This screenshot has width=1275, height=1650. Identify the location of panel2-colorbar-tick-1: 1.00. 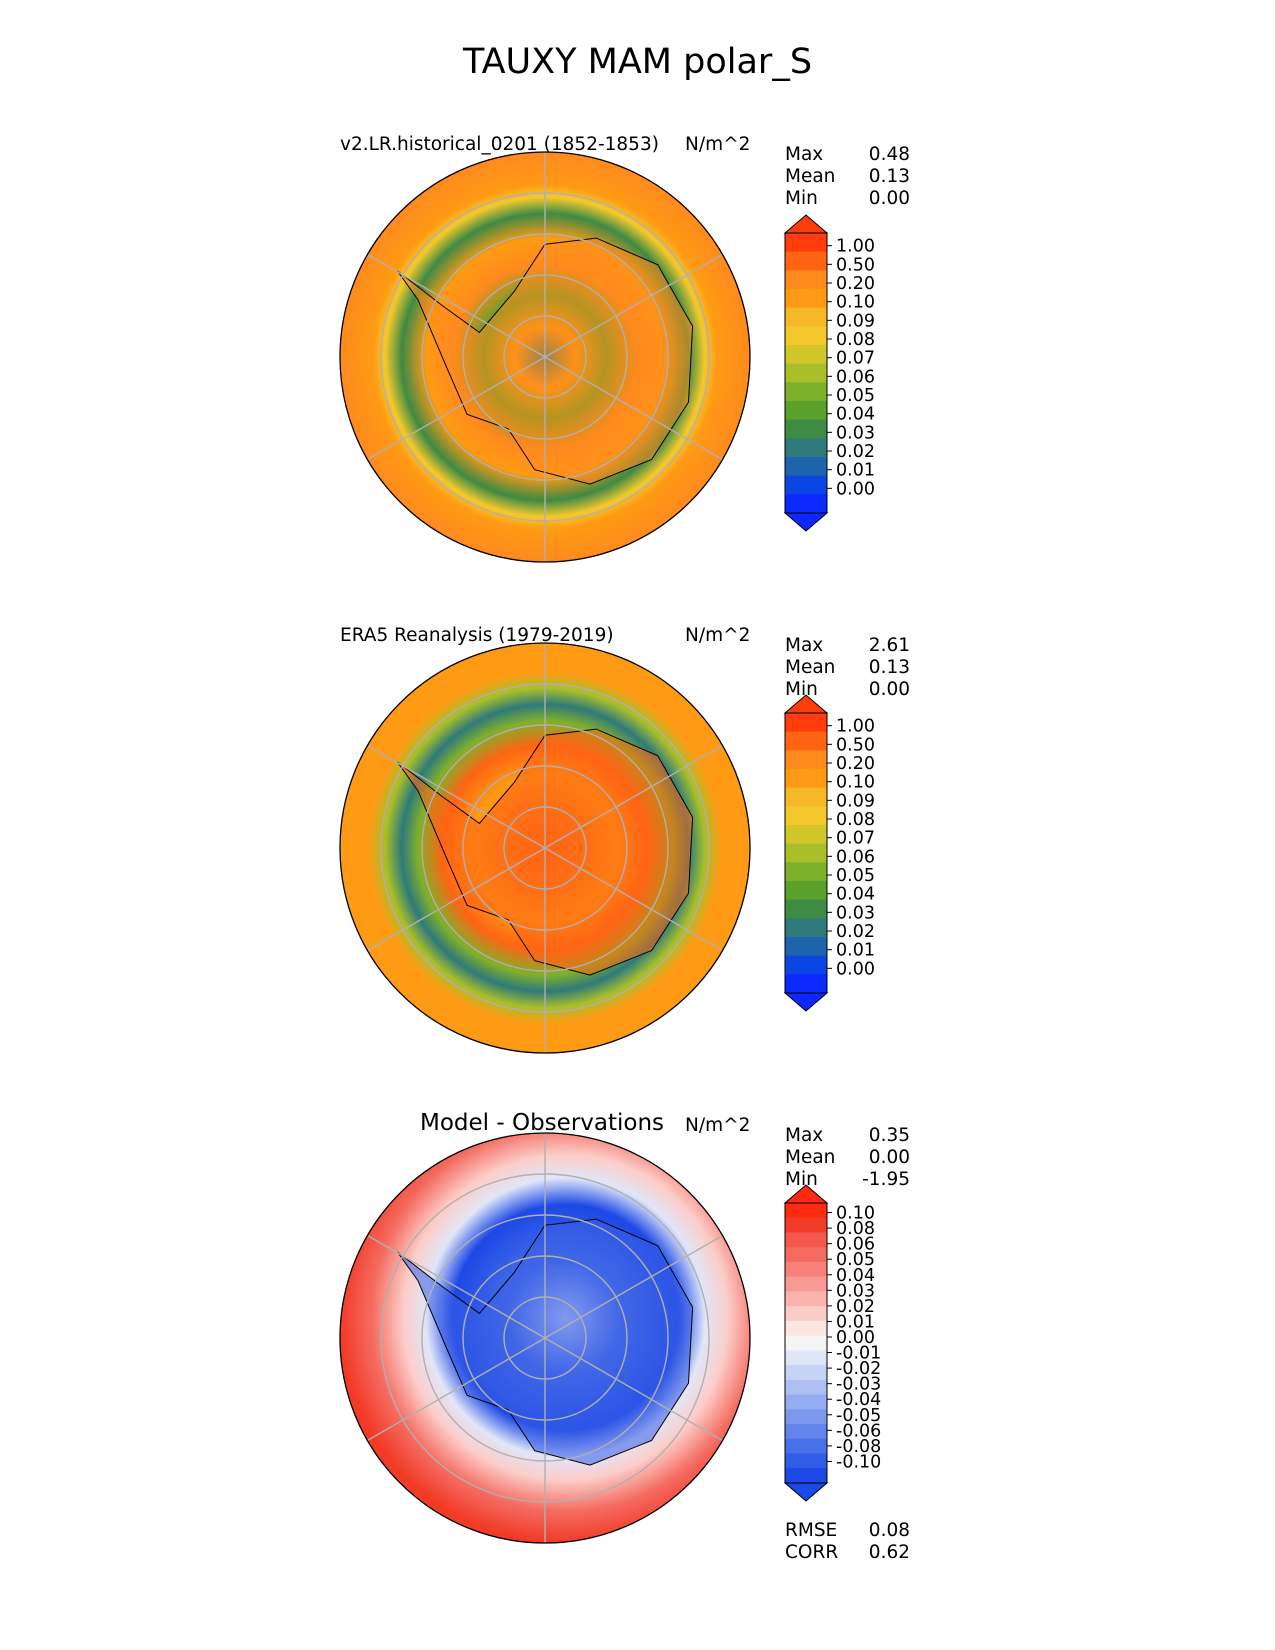
(855, 727).